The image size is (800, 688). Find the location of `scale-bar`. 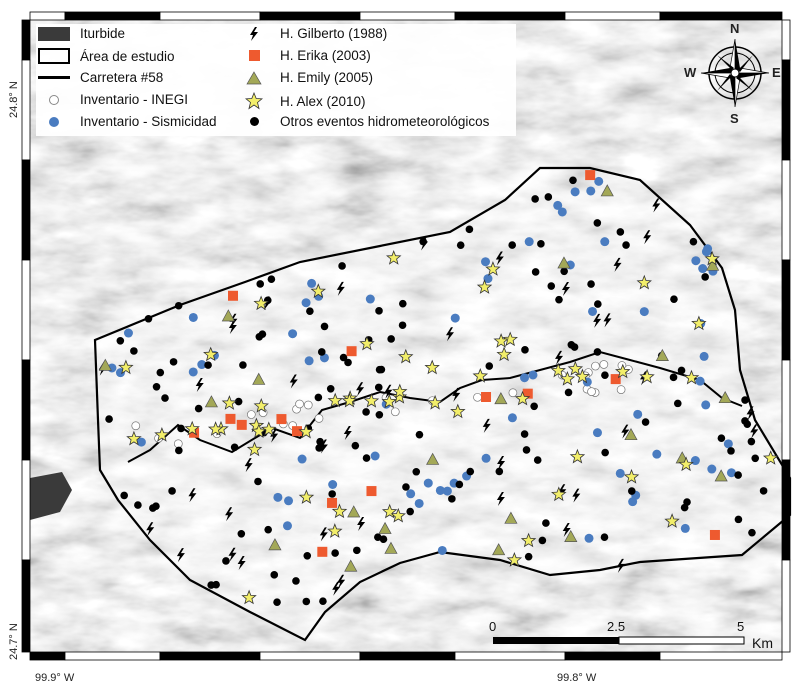

scale-bar is located at coordinates (619, 640).